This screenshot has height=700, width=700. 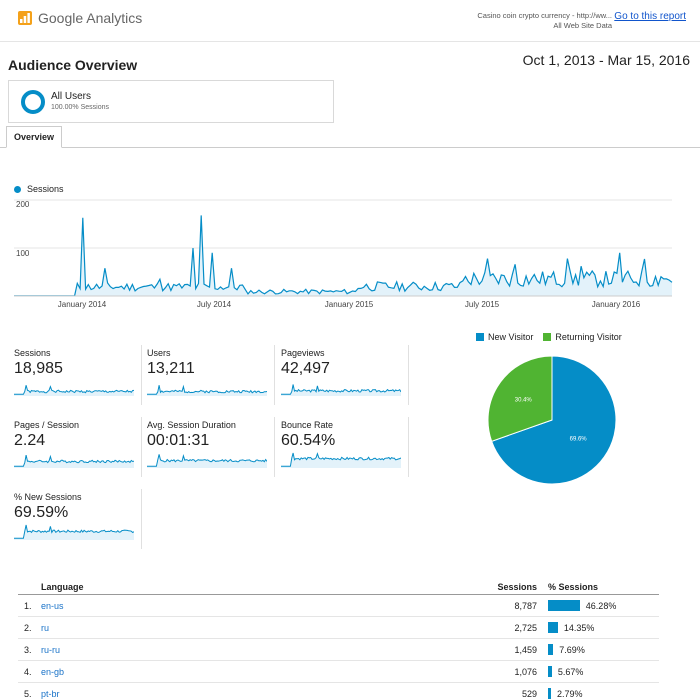 What do you see at coordinates (191, 425) in the screenshot?
I see `metric-label: Avg. Session Duration` at bounding box center [191, 425].